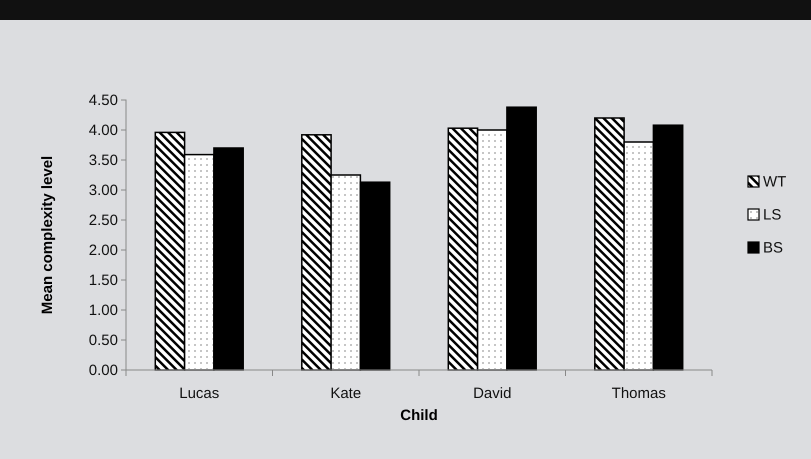 This screenshot has height=459, width=811. Describe the element at coordinates (103, 190) in the screenshot. I see `y-tick-label: 3.00` at that location.